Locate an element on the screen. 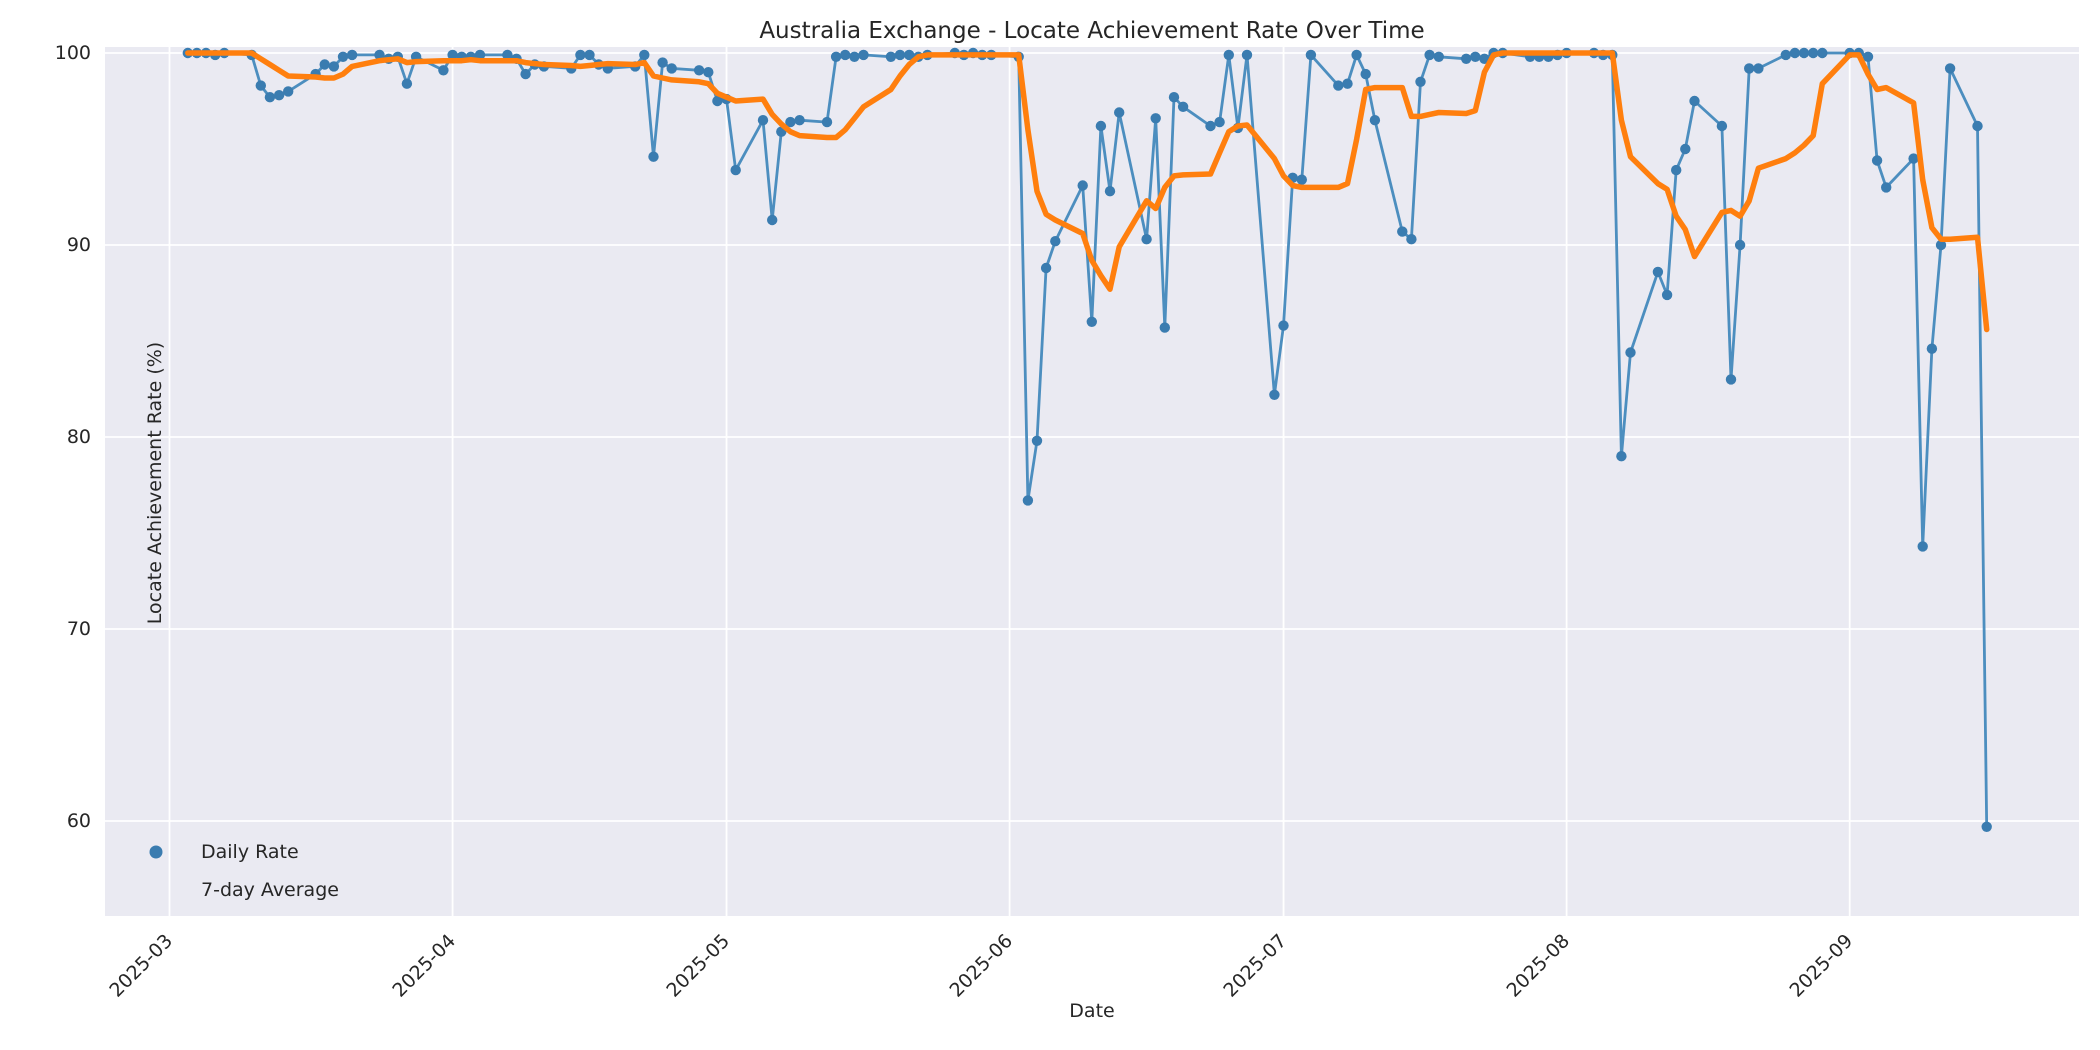 This screenshot has width=2100, height=1050. x-tick-label: 2025-09 is located at coordinates (1822, 966).